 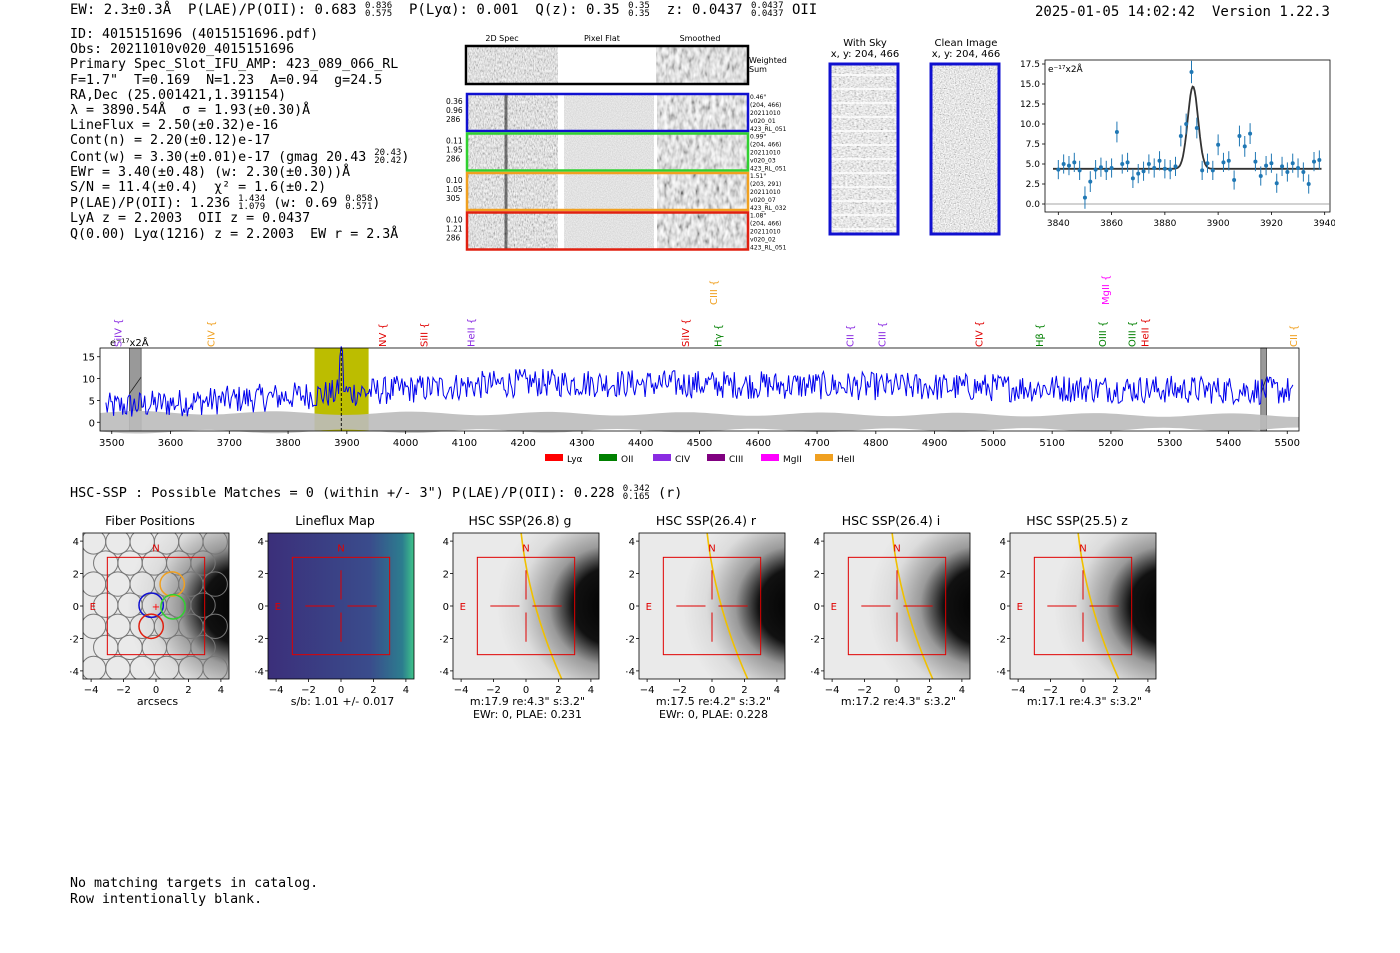 What do you see at coordinates (471, 332) in the screenshot?
I see `line-id-label: HeII {` at bounding box center [471, 332].